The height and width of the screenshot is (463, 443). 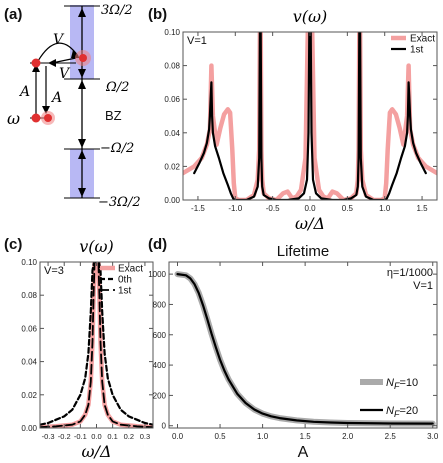 I want to click on chart-annotation: V=3, so click(x=54, y=271).